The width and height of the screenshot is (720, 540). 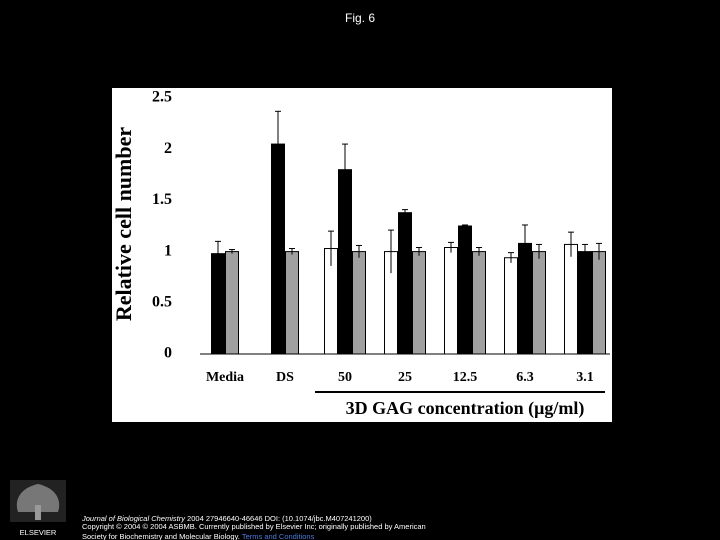 What do you see at coordinates (345, 377) in the screenshot?
I see `x-tick-label: 50` at bounding box center [345, 377].